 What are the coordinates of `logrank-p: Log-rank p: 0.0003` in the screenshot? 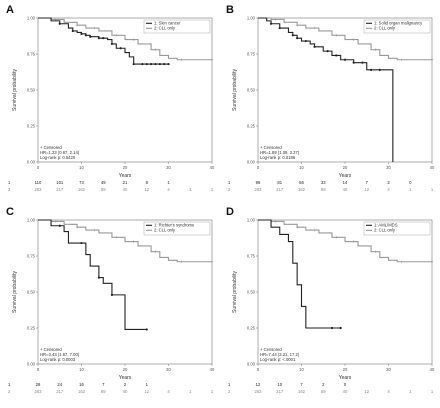 It's located at (58, 359).